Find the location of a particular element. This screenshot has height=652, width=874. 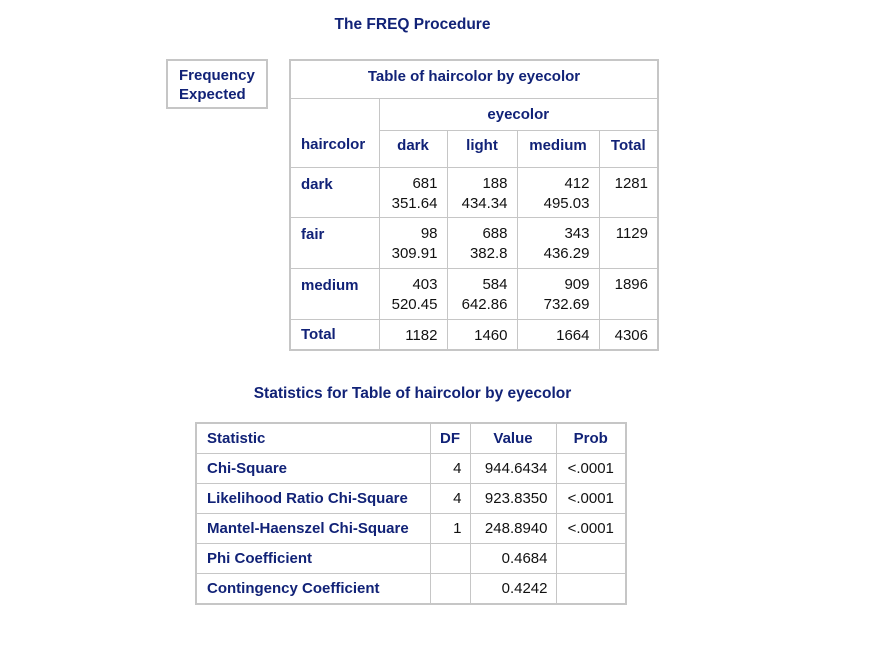

procedure-title: The FREQ Procedure is located at coordinates (412, 24).